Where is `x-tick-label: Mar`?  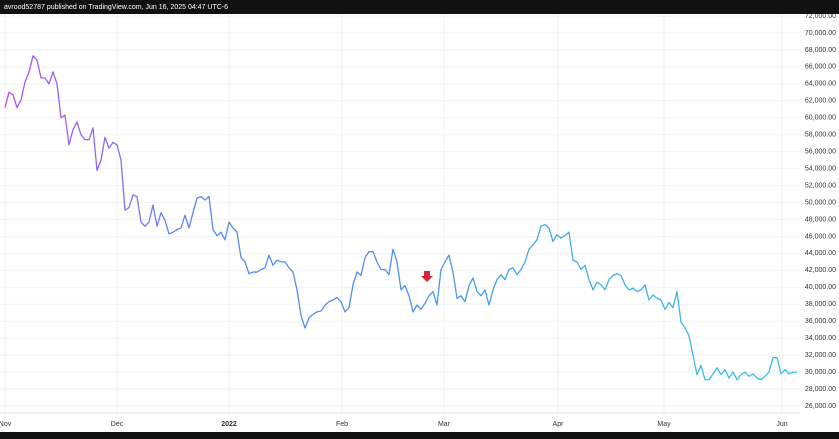 x-tick-label: Mar is located at coordinates (444, 424).